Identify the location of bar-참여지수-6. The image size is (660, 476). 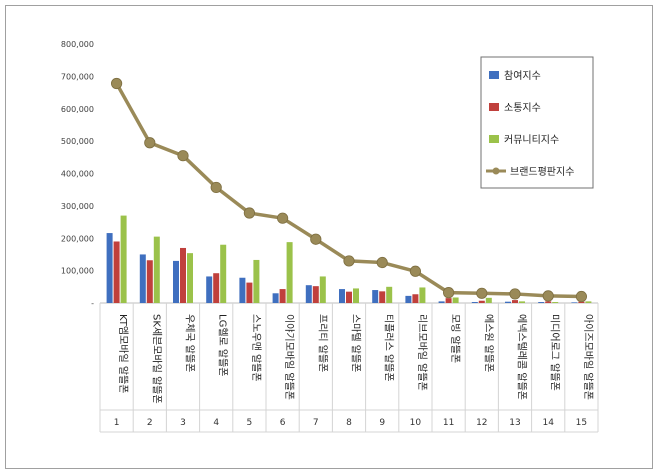
(275, 298).